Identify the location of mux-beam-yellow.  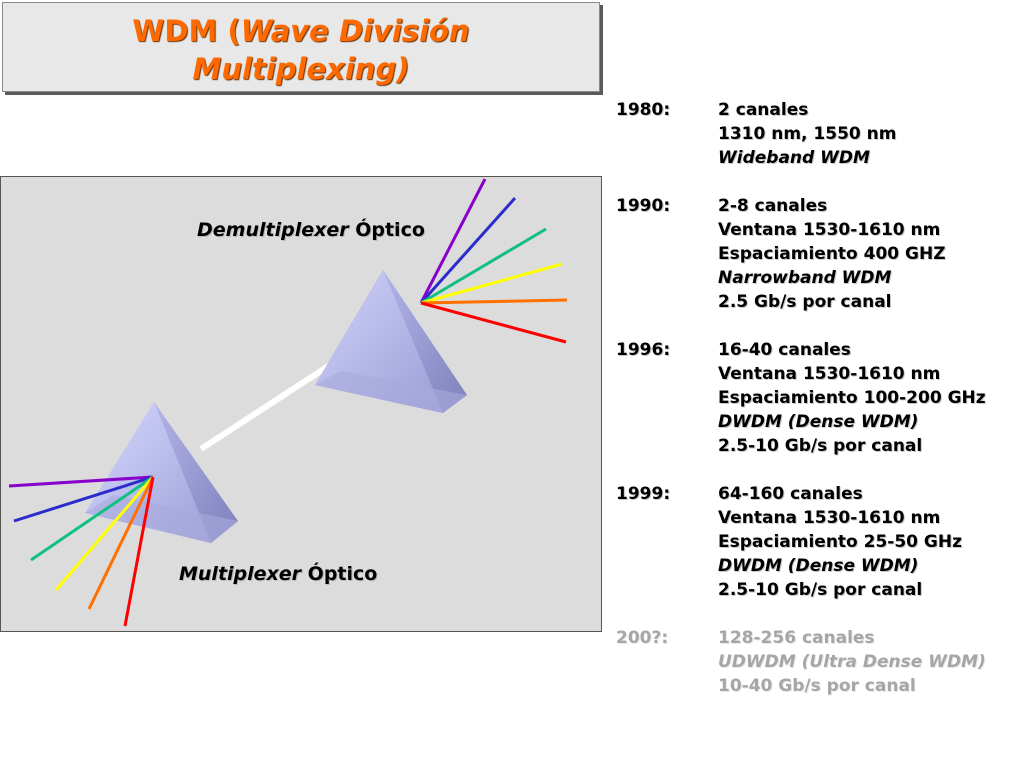
(104, 533).